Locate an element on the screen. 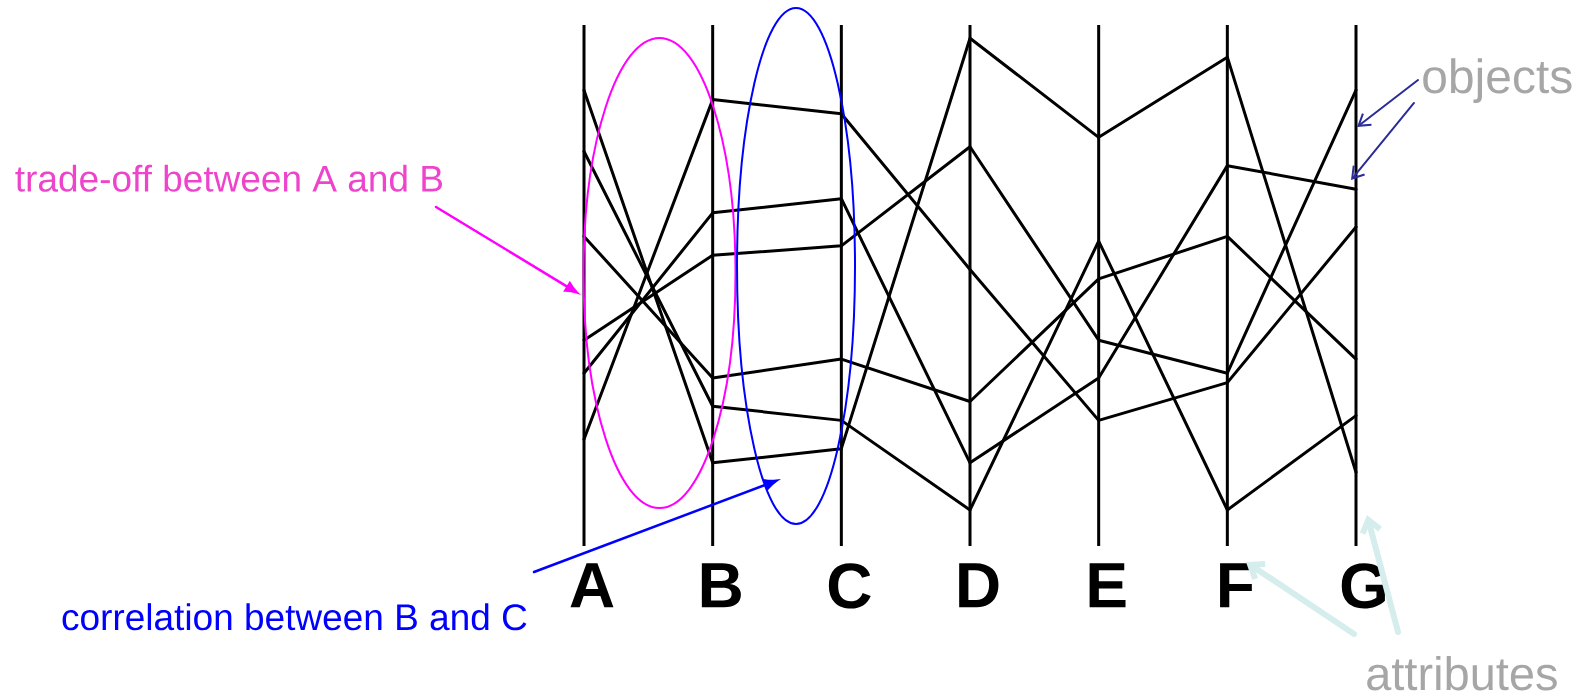  text: attributes is located at coordinates (1462, 673).